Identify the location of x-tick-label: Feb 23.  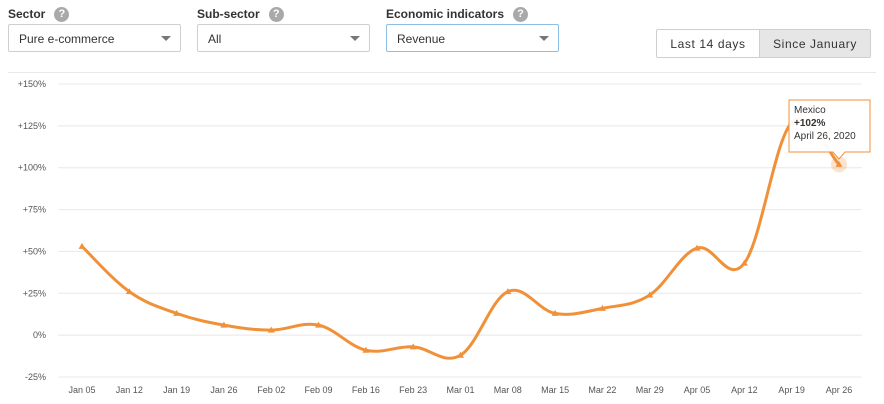
(413, 390).